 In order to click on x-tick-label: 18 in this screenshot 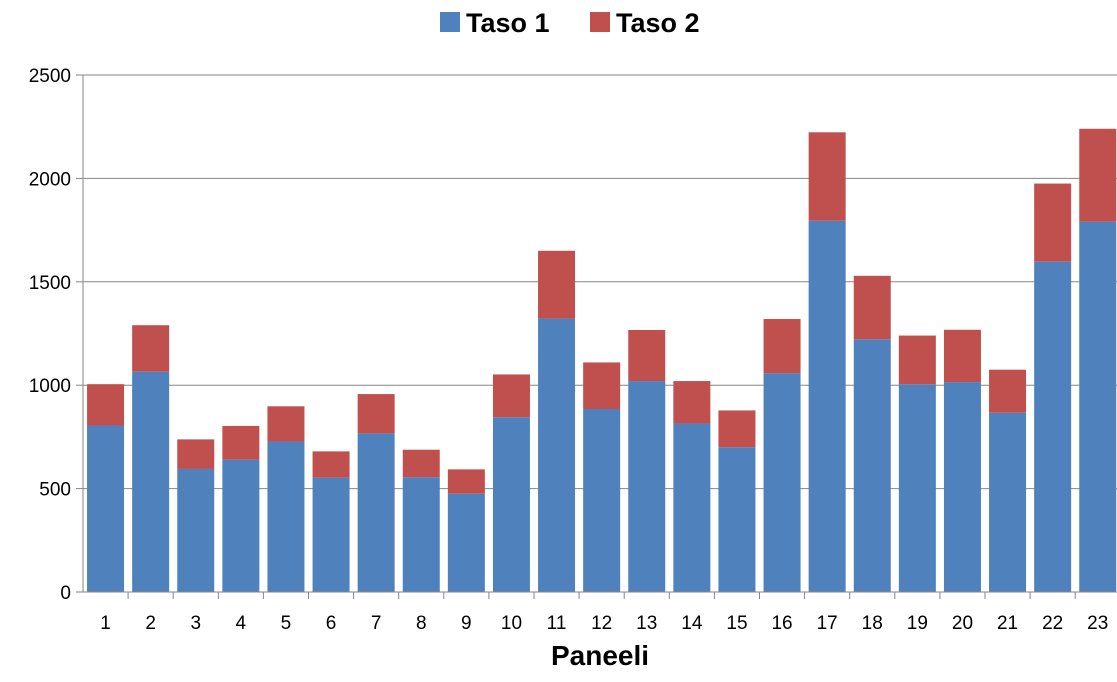, I will do `click(872, 623)`.